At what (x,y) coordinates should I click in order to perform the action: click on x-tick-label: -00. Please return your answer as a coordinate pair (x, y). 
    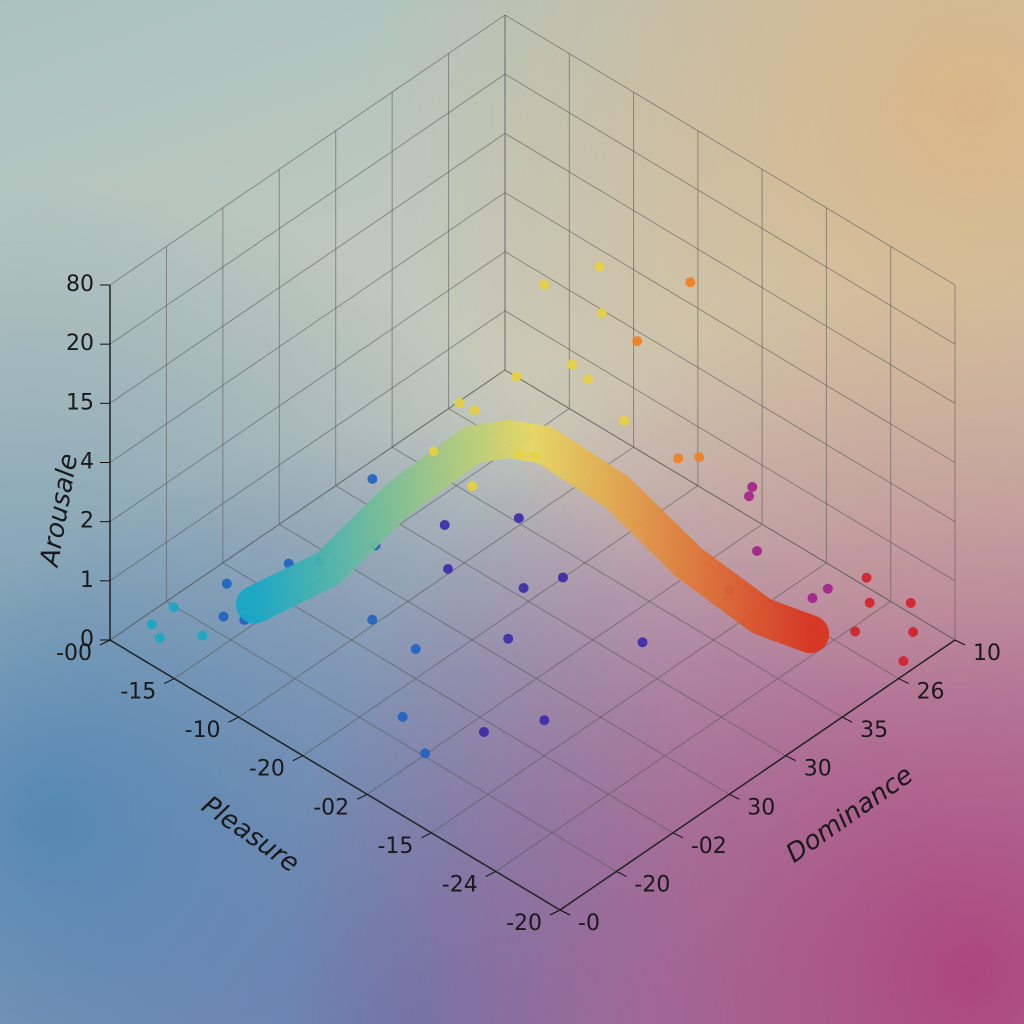
    Looking at the image, I should click on (74, 653).